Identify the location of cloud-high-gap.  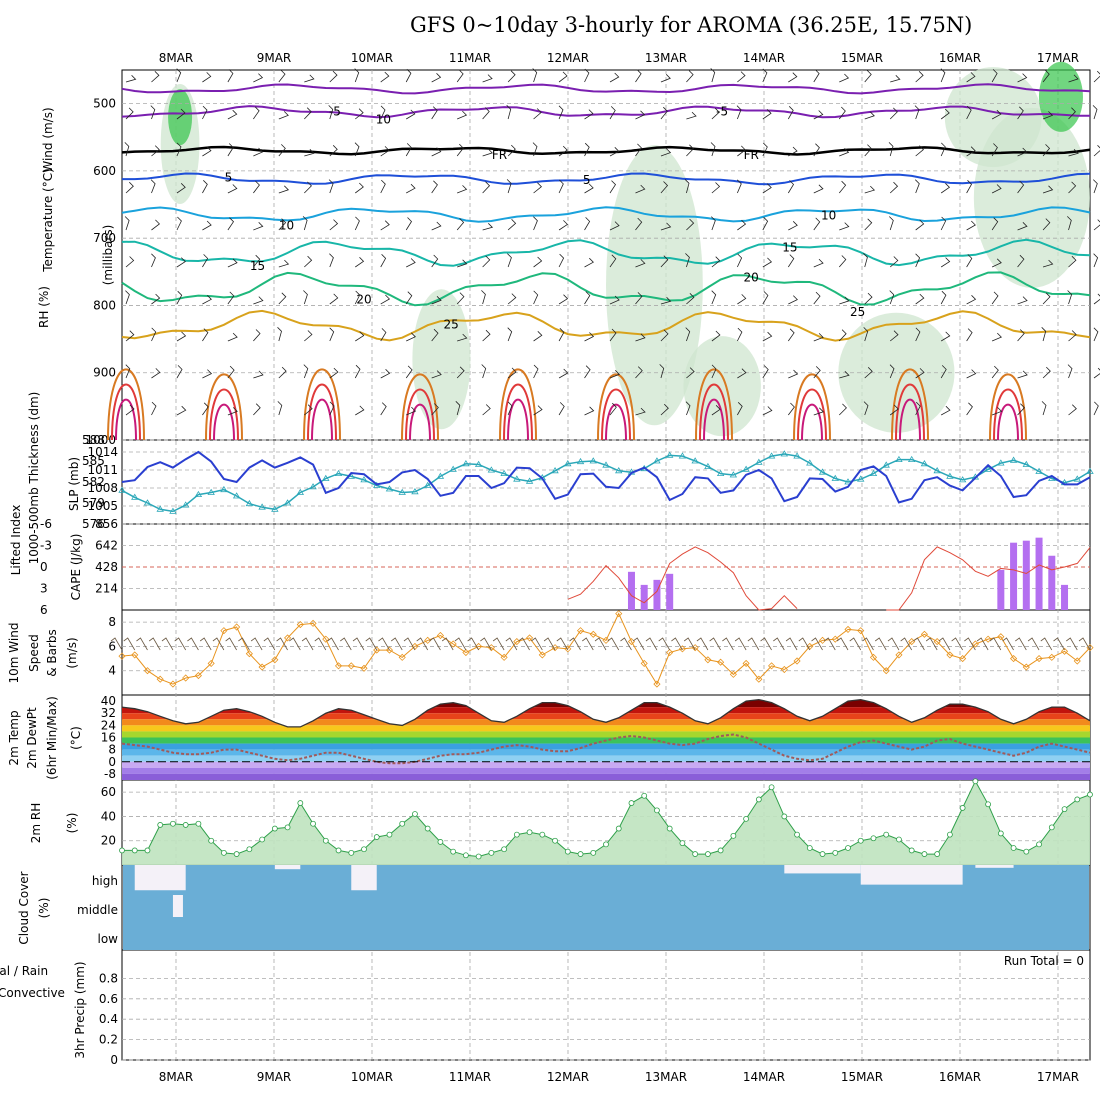
(160, 878).